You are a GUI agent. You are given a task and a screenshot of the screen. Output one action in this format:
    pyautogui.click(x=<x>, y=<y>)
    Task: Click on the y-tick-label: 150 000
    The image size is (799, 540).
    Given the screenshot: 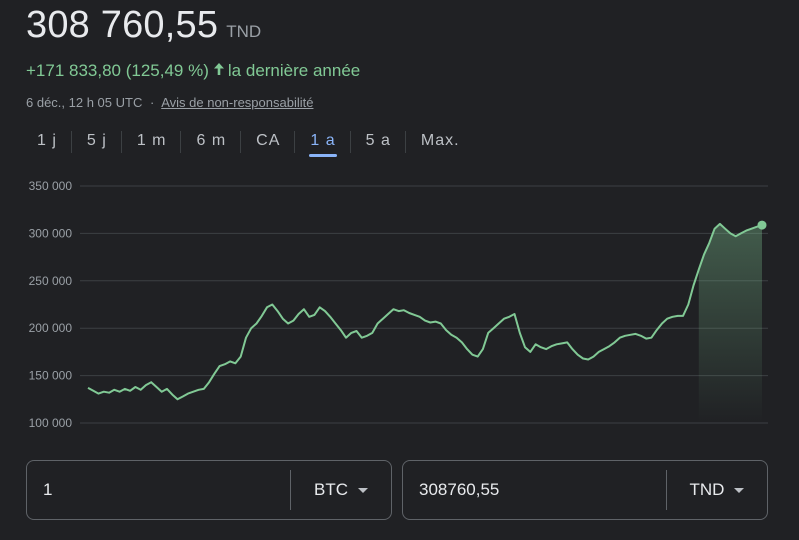 What is the action you would take?
    pyautogui.click(x=51, y=376)
    